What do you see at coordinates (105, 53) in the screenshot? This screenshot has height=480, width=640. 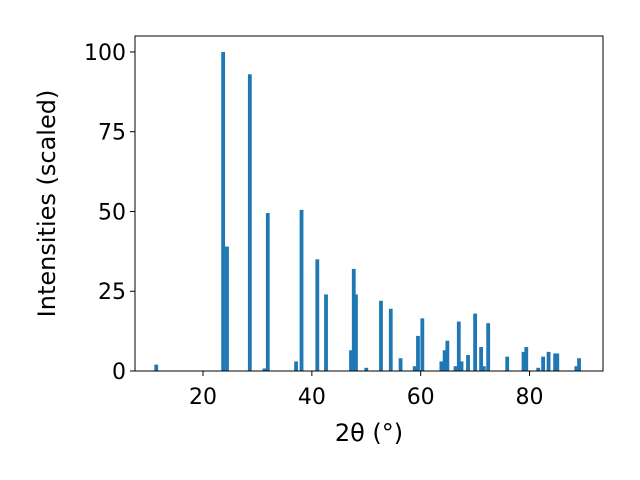 I see `y-tick-label: 100` at bounding box center [105, 53].